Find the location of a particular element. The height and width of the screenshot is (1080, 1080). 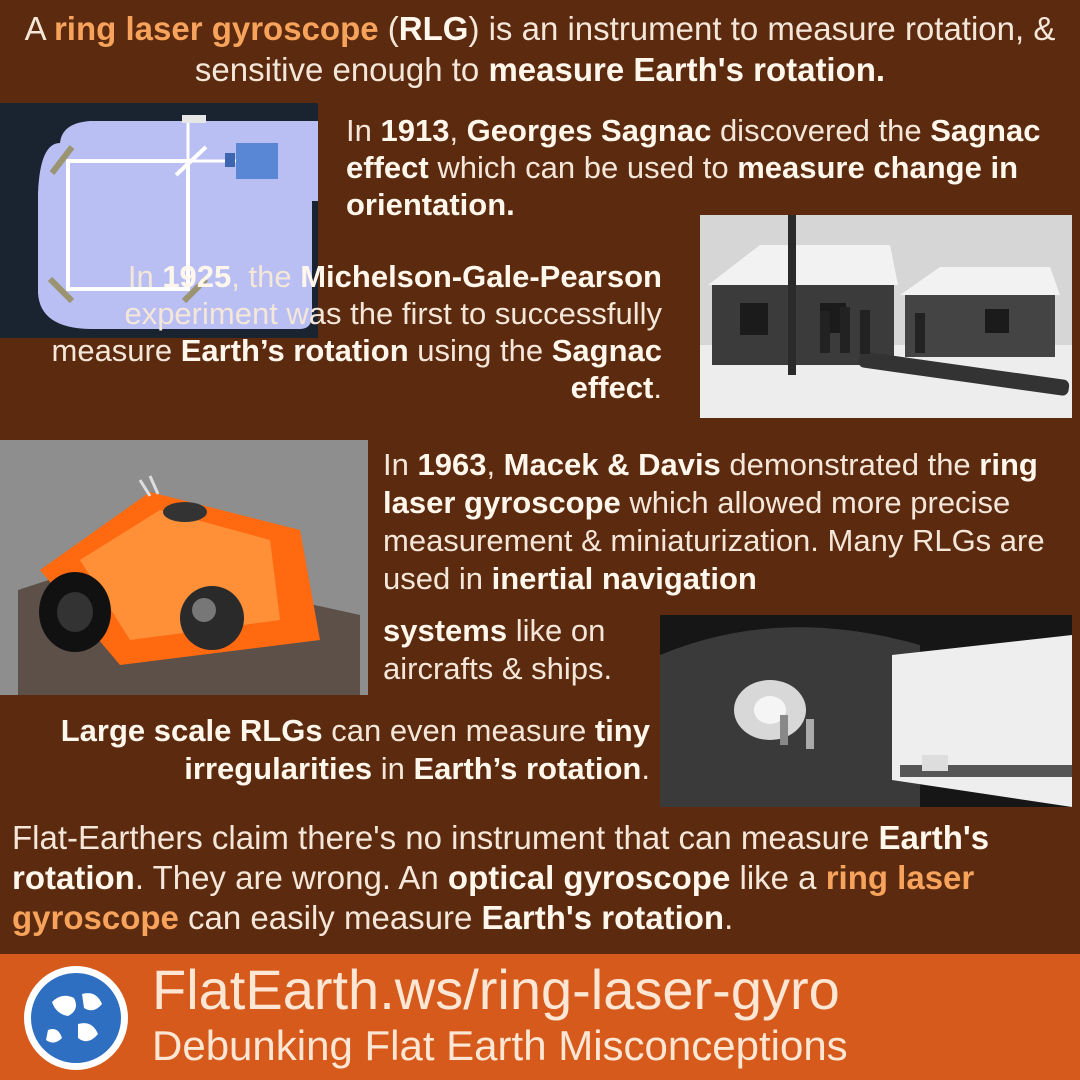

text-part: using the is located at coordinates (480, 350).